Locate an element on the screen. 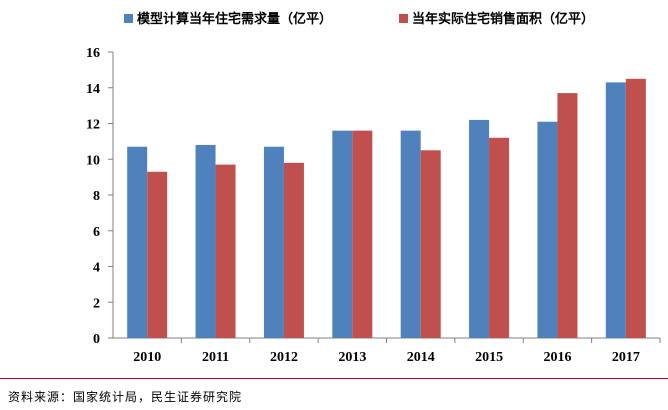  legend: 模型计算当年住宅需求量（亿平） 当年实际住宅销售面积（亿平） is located at coordinates (359, 19).